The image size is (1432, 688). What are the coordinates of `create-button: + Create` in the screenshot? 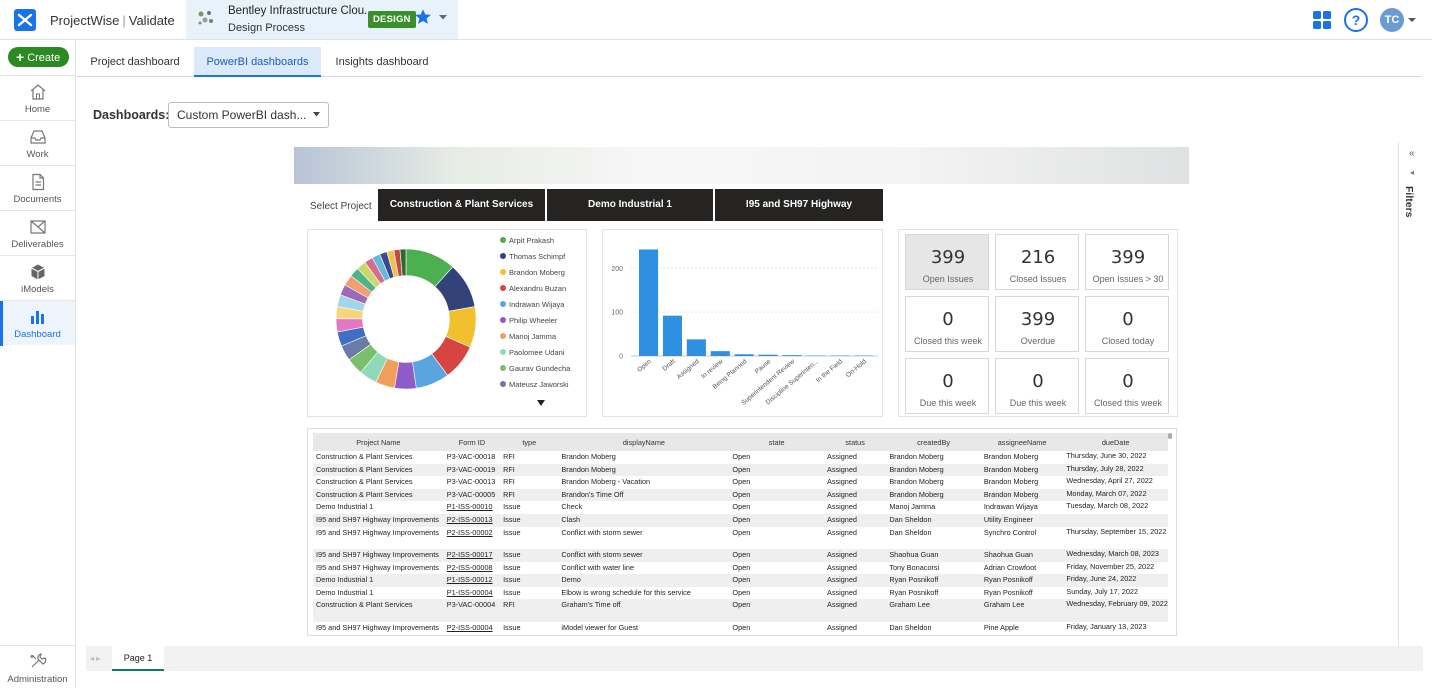 It's located at (38, 57).